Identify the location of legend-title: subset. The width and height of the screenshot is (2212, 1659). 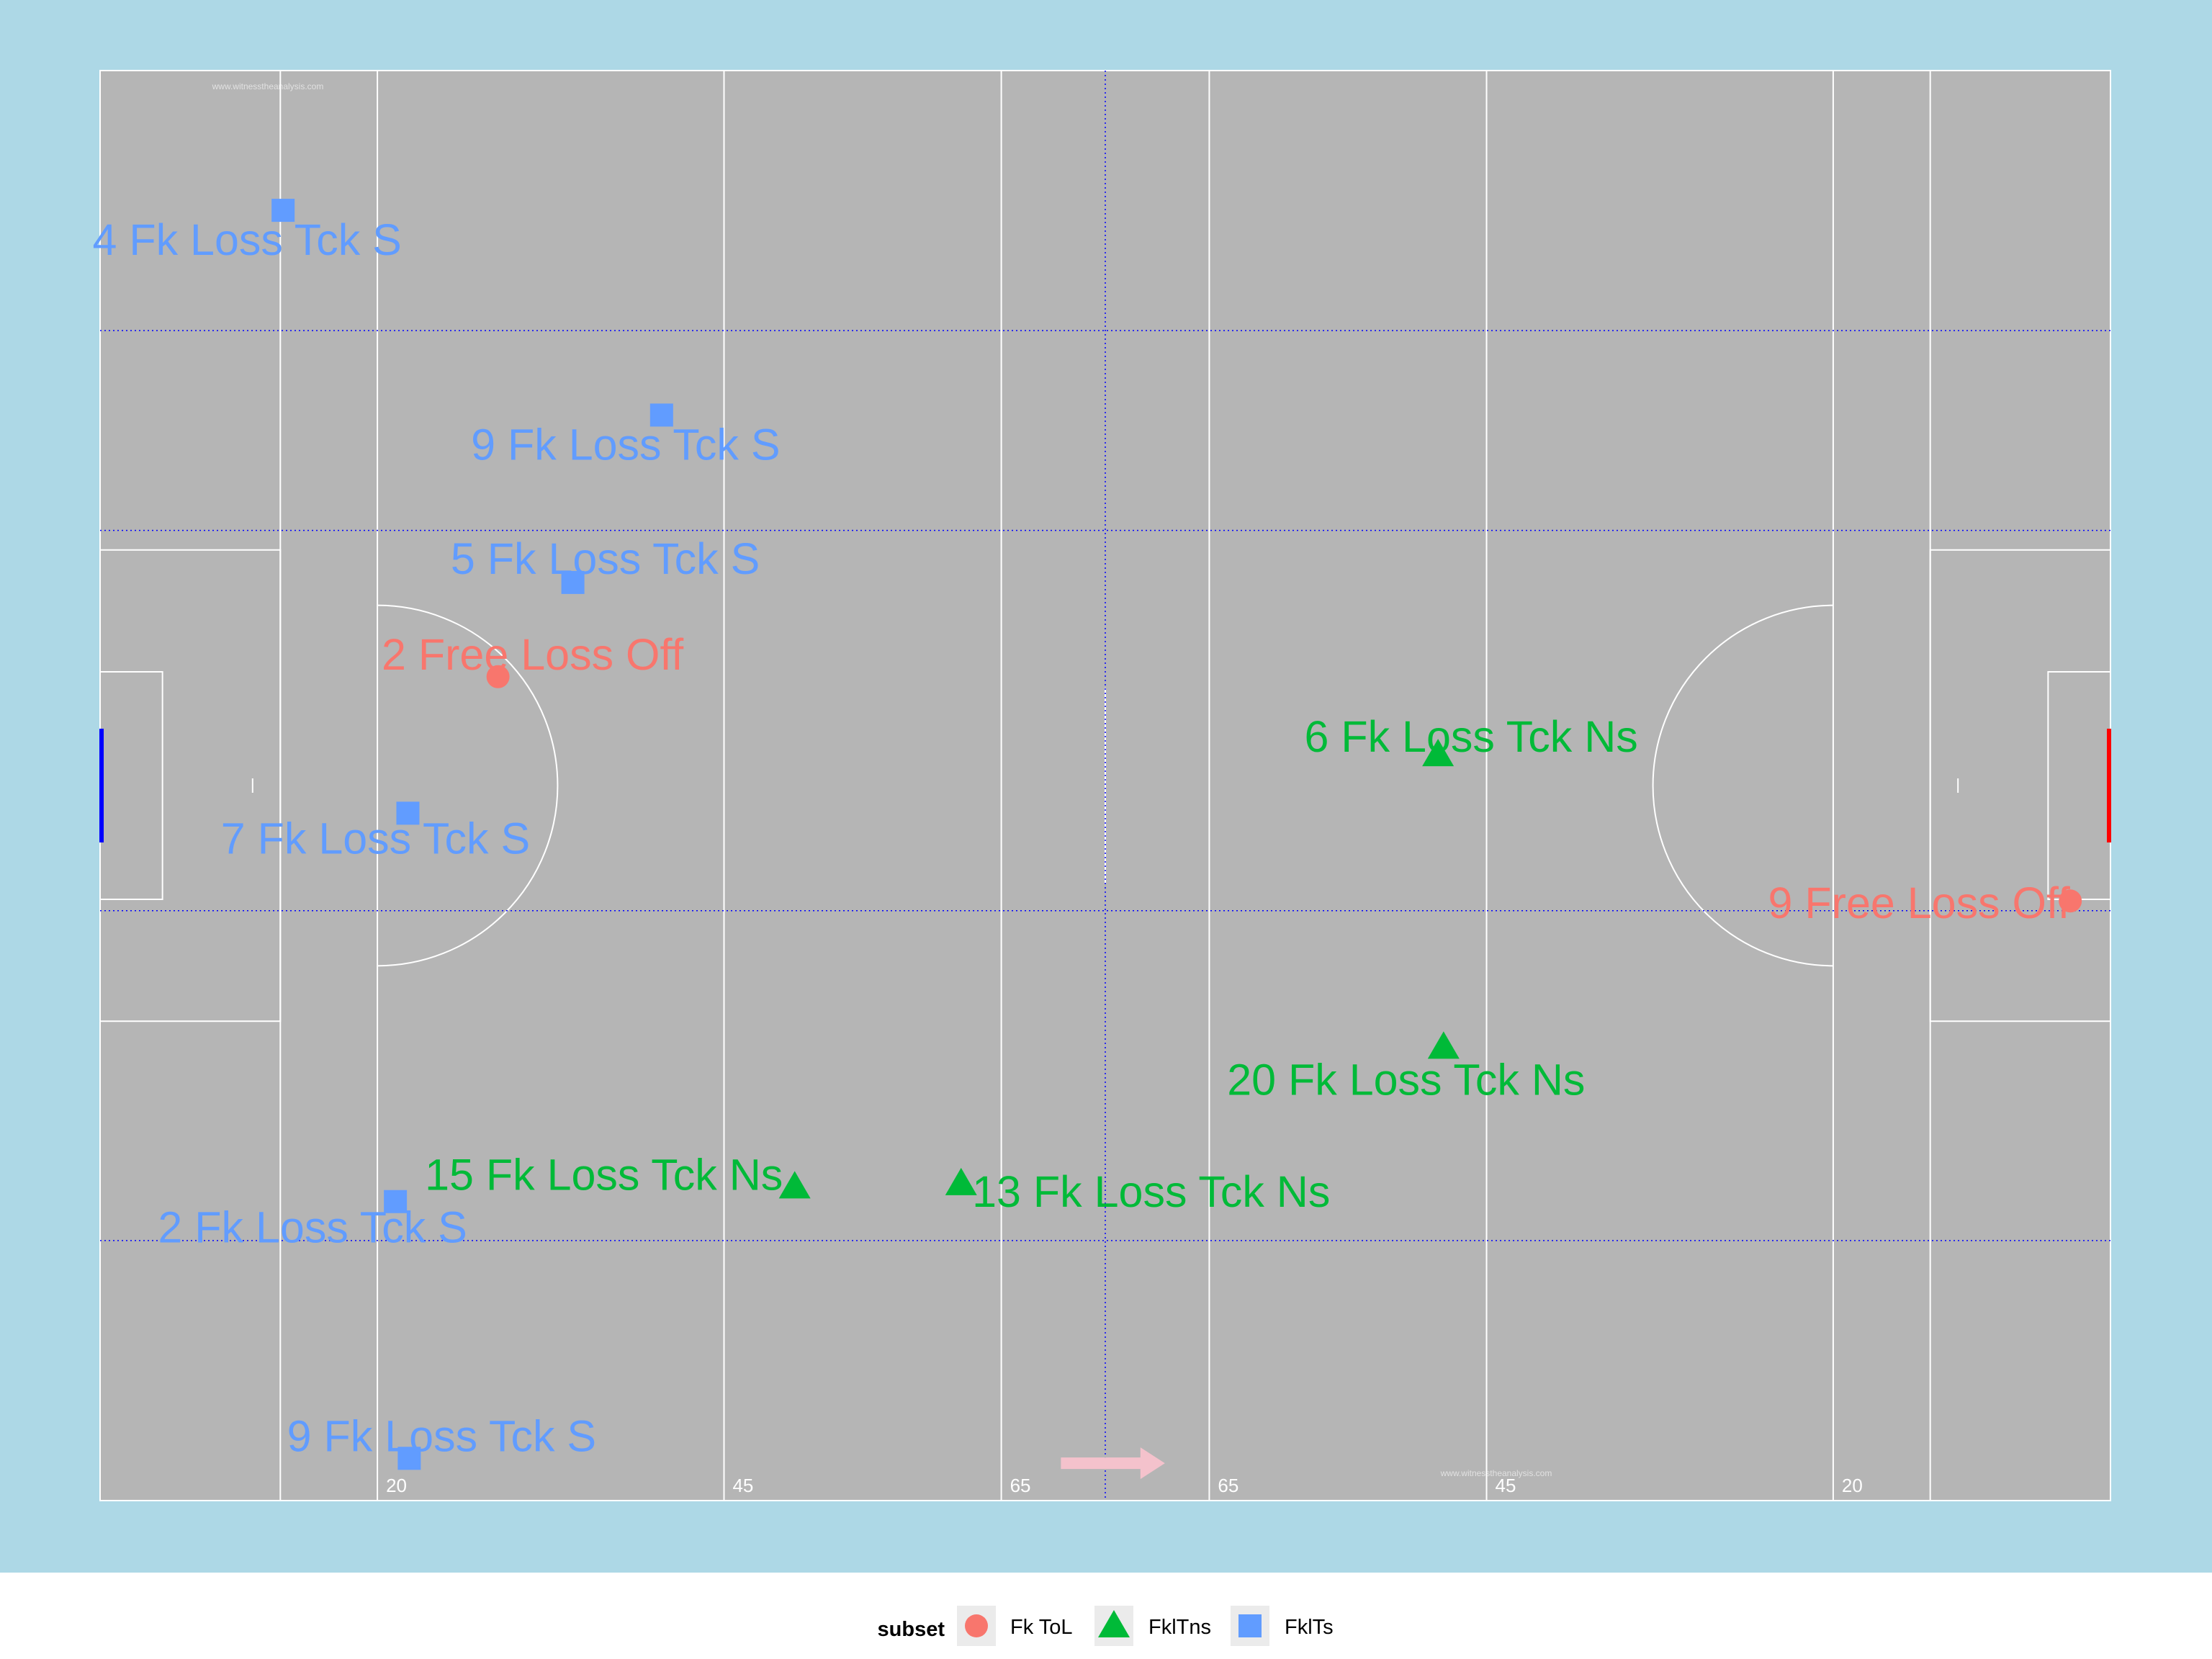
(911, 1629).